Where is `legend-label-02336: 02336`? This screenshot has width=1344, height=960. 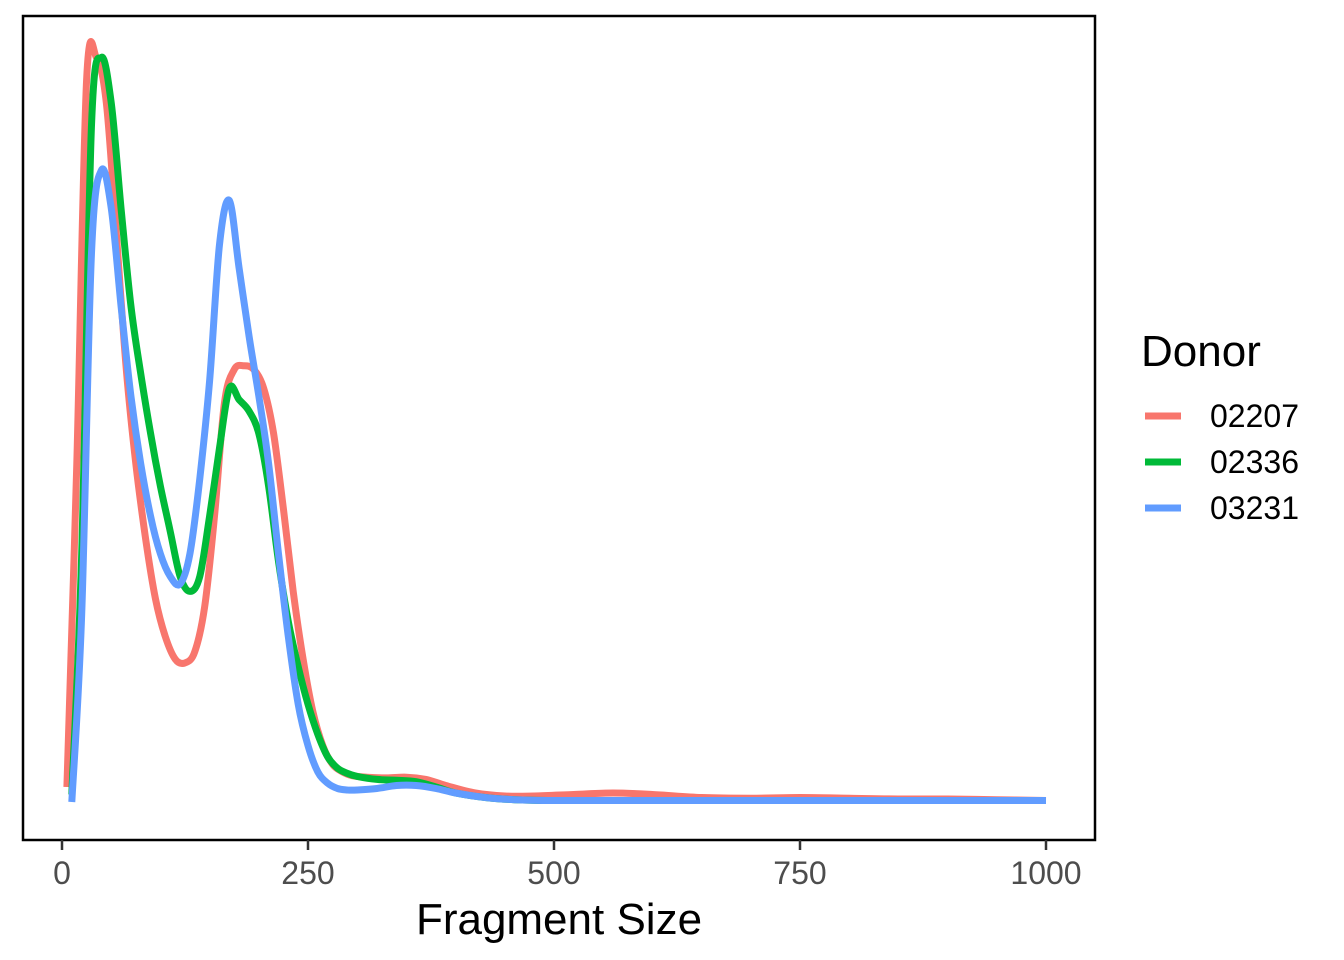
legend-label-02336: 02336 is located at coordinates (1254, 462).